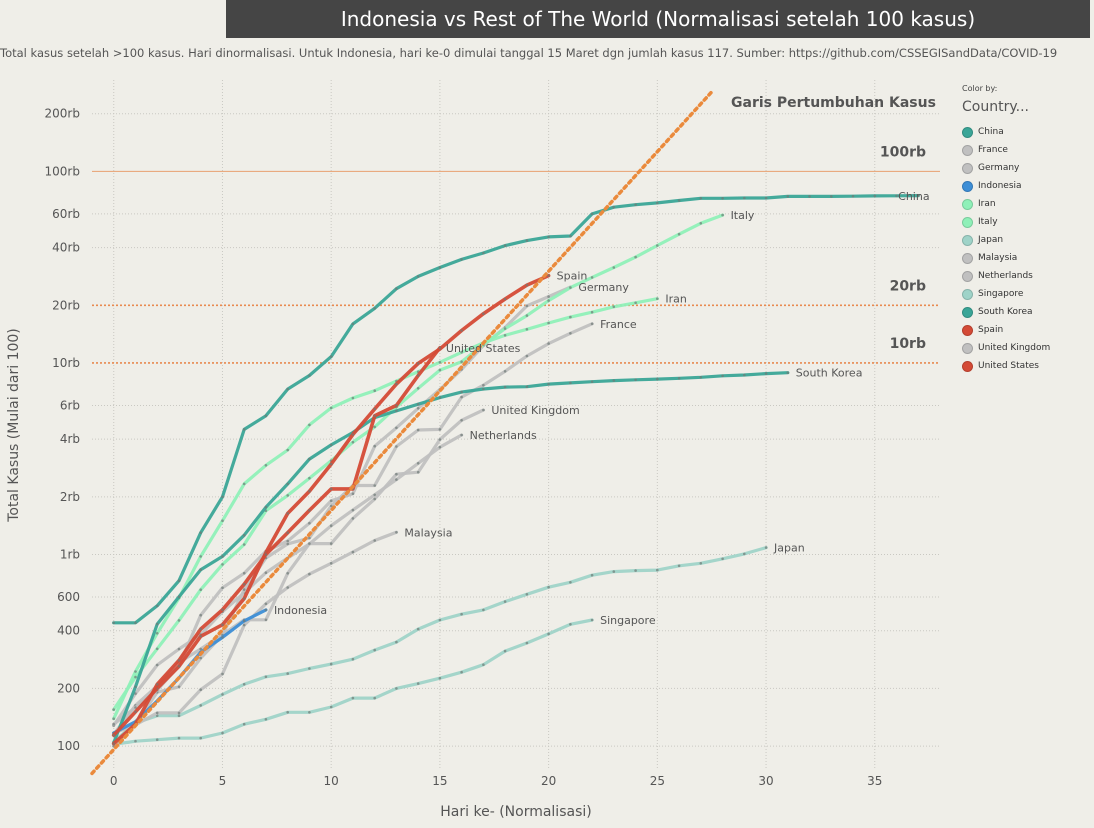  I want to click on legend-item-united-states: United States, so click(1026, 366).